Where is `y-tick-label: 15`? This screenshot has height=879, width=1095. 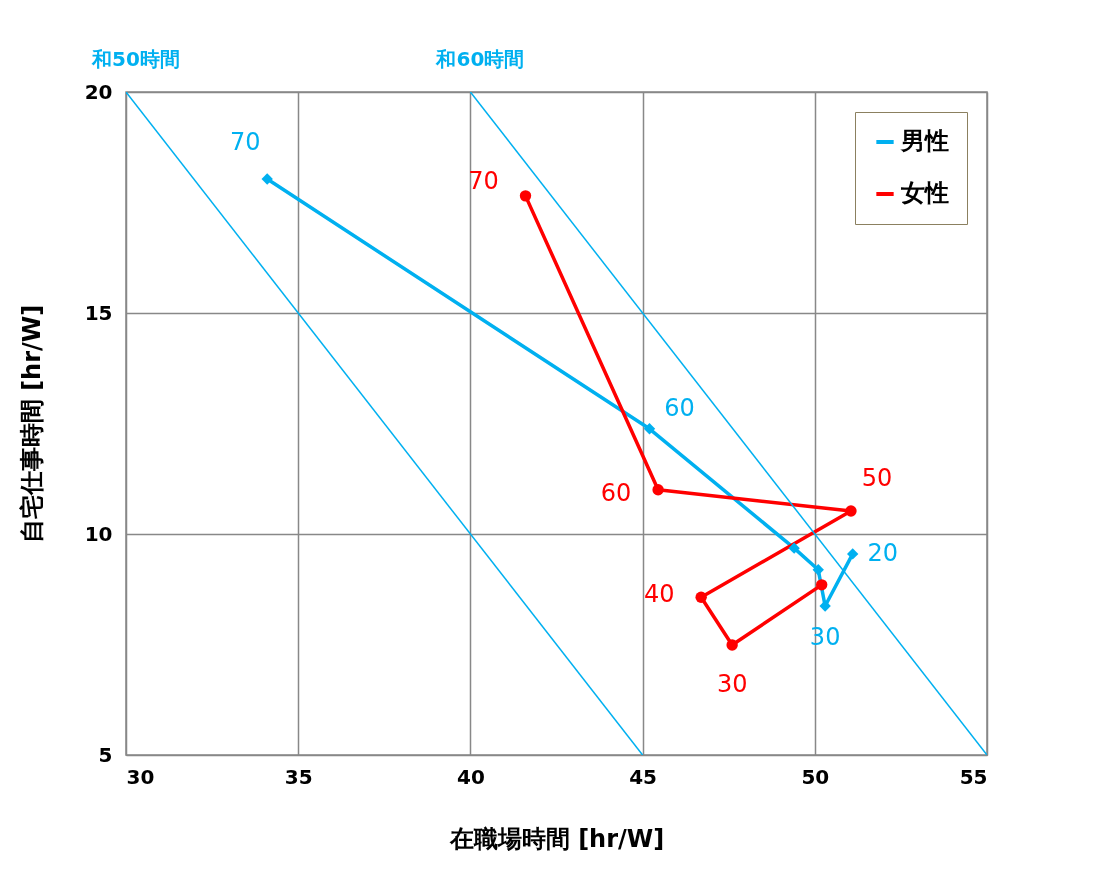
y-tick-label: 15 is located at coordinates (98, 312).